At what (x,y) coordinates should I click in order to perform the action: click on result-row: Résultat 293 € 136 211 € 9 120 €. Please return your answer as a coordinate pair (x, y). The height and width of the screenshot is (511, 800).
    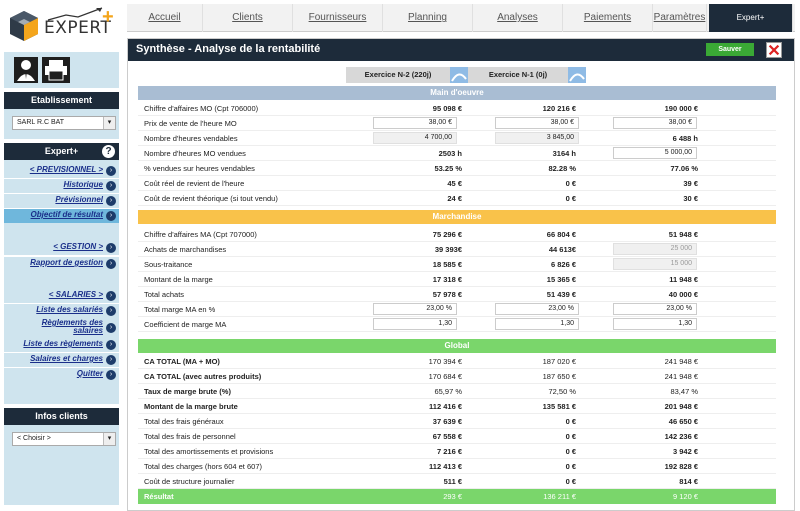
    Looking at the image, I should click on (457, 496).